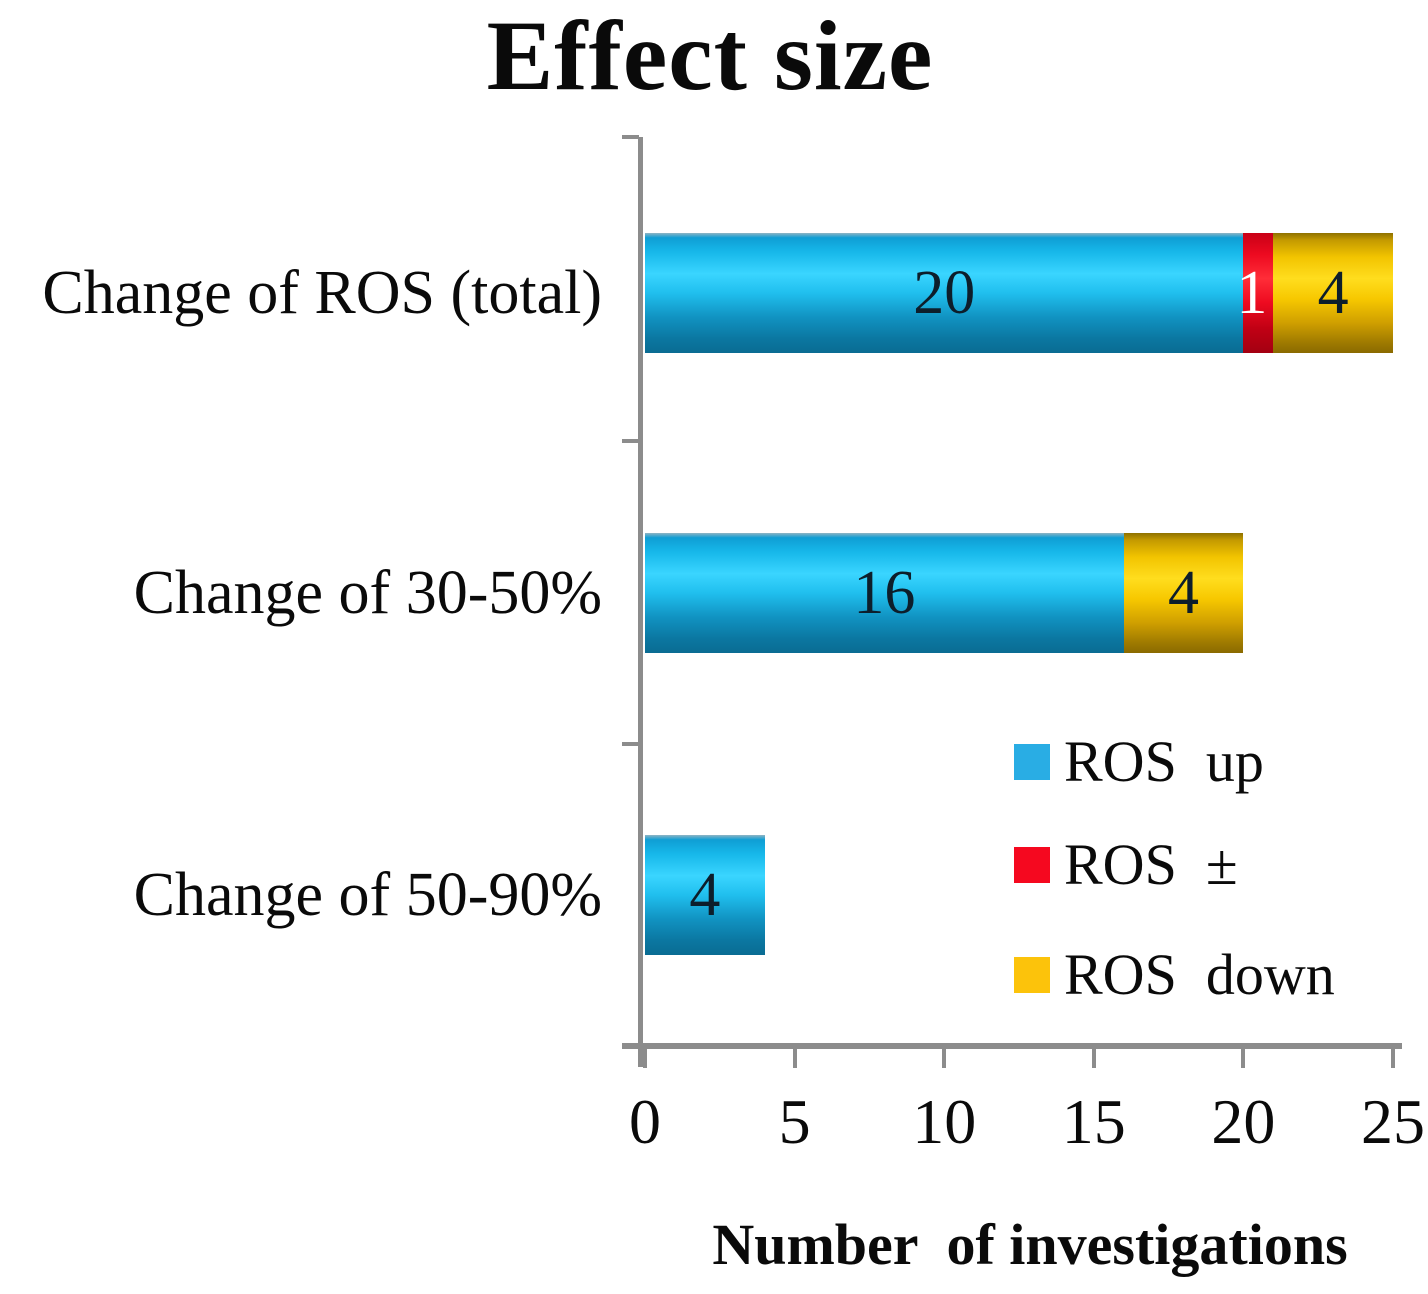 The height and width of the screenshot is (1294, 1428). I want to click on x-tick-label: 0, so click(645, 1121).